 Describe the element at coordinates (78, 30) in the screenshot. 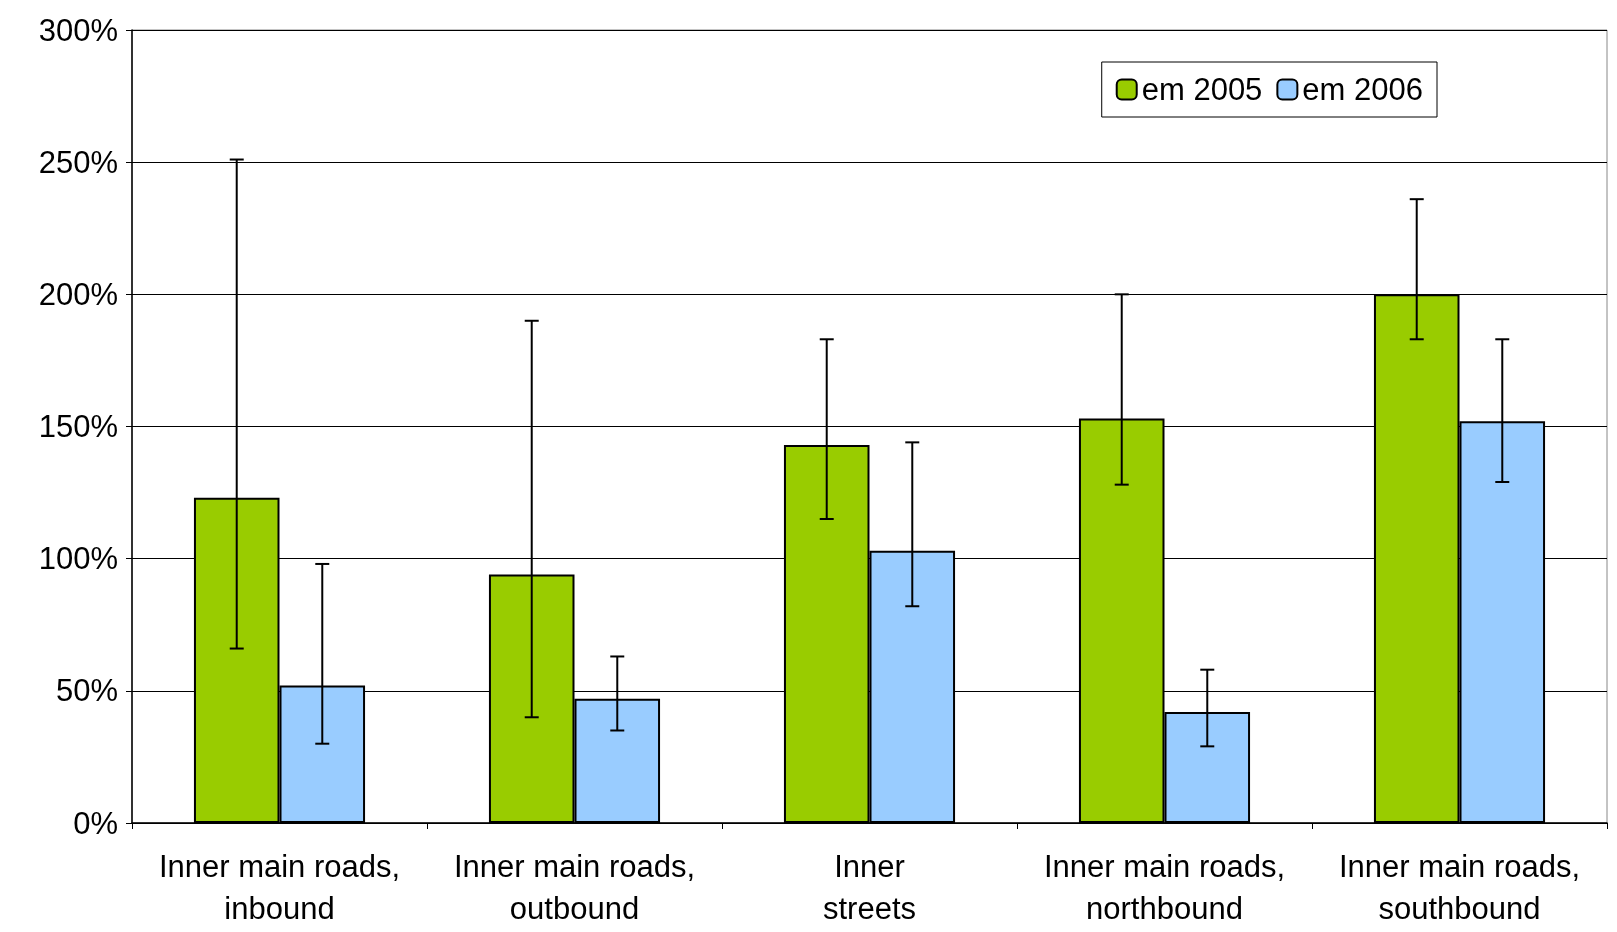

I see `y-tick-label: 300%` at that location.